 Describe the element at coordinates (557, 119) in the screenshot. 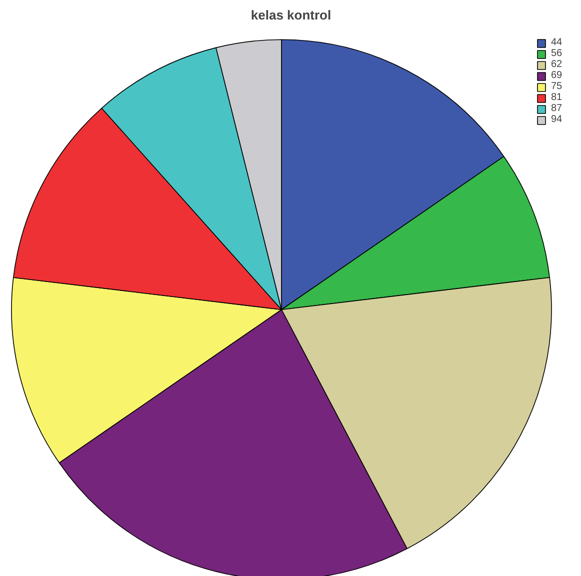

I see `legend-label: 94` at that location.